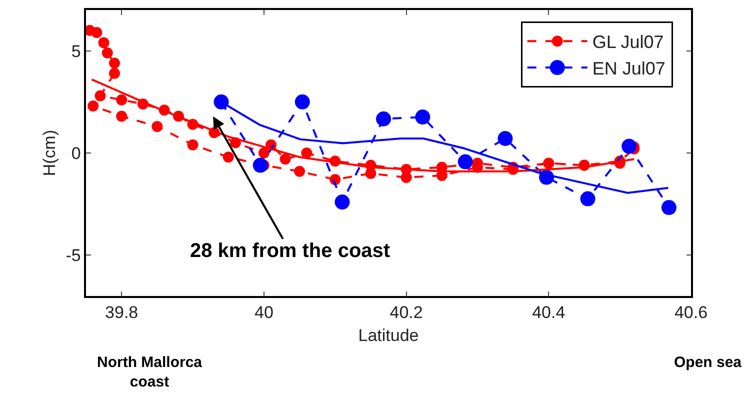 The width and height of the screenshot is (745, 404). Describe the element at coordinates (691, 312) in the screenshot. I see `x-tick-label: 40.6` at that location.